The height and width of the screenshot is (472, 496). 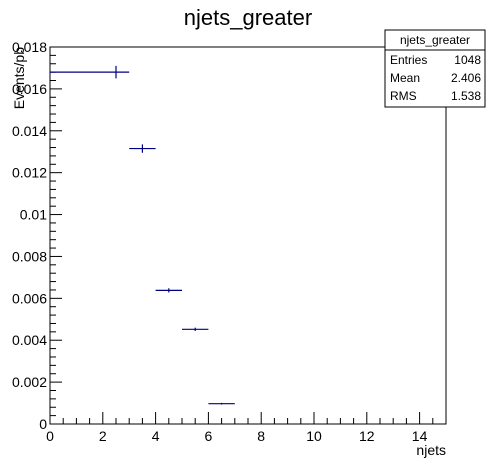 I want to click on stats-mean-label: Mean, so click(x=405, y=78).